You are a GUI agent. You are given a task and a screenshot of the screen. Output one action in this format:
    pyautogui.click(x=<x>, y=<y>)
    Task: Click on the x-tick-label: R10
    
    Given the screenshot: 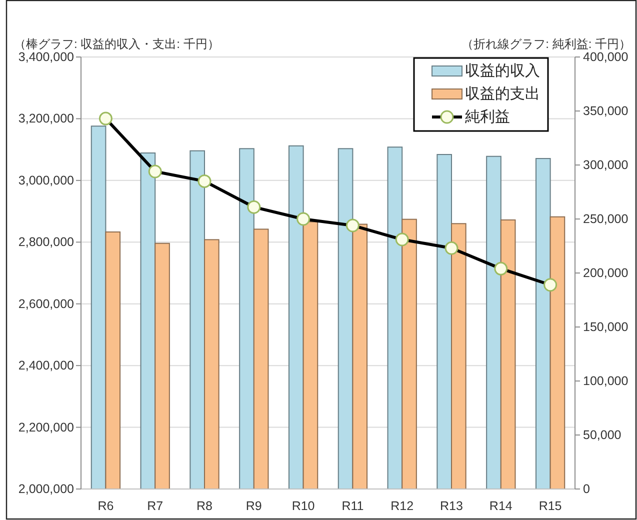 What is the action you would take?
    pyautogui.click(x=303, y=506)
    